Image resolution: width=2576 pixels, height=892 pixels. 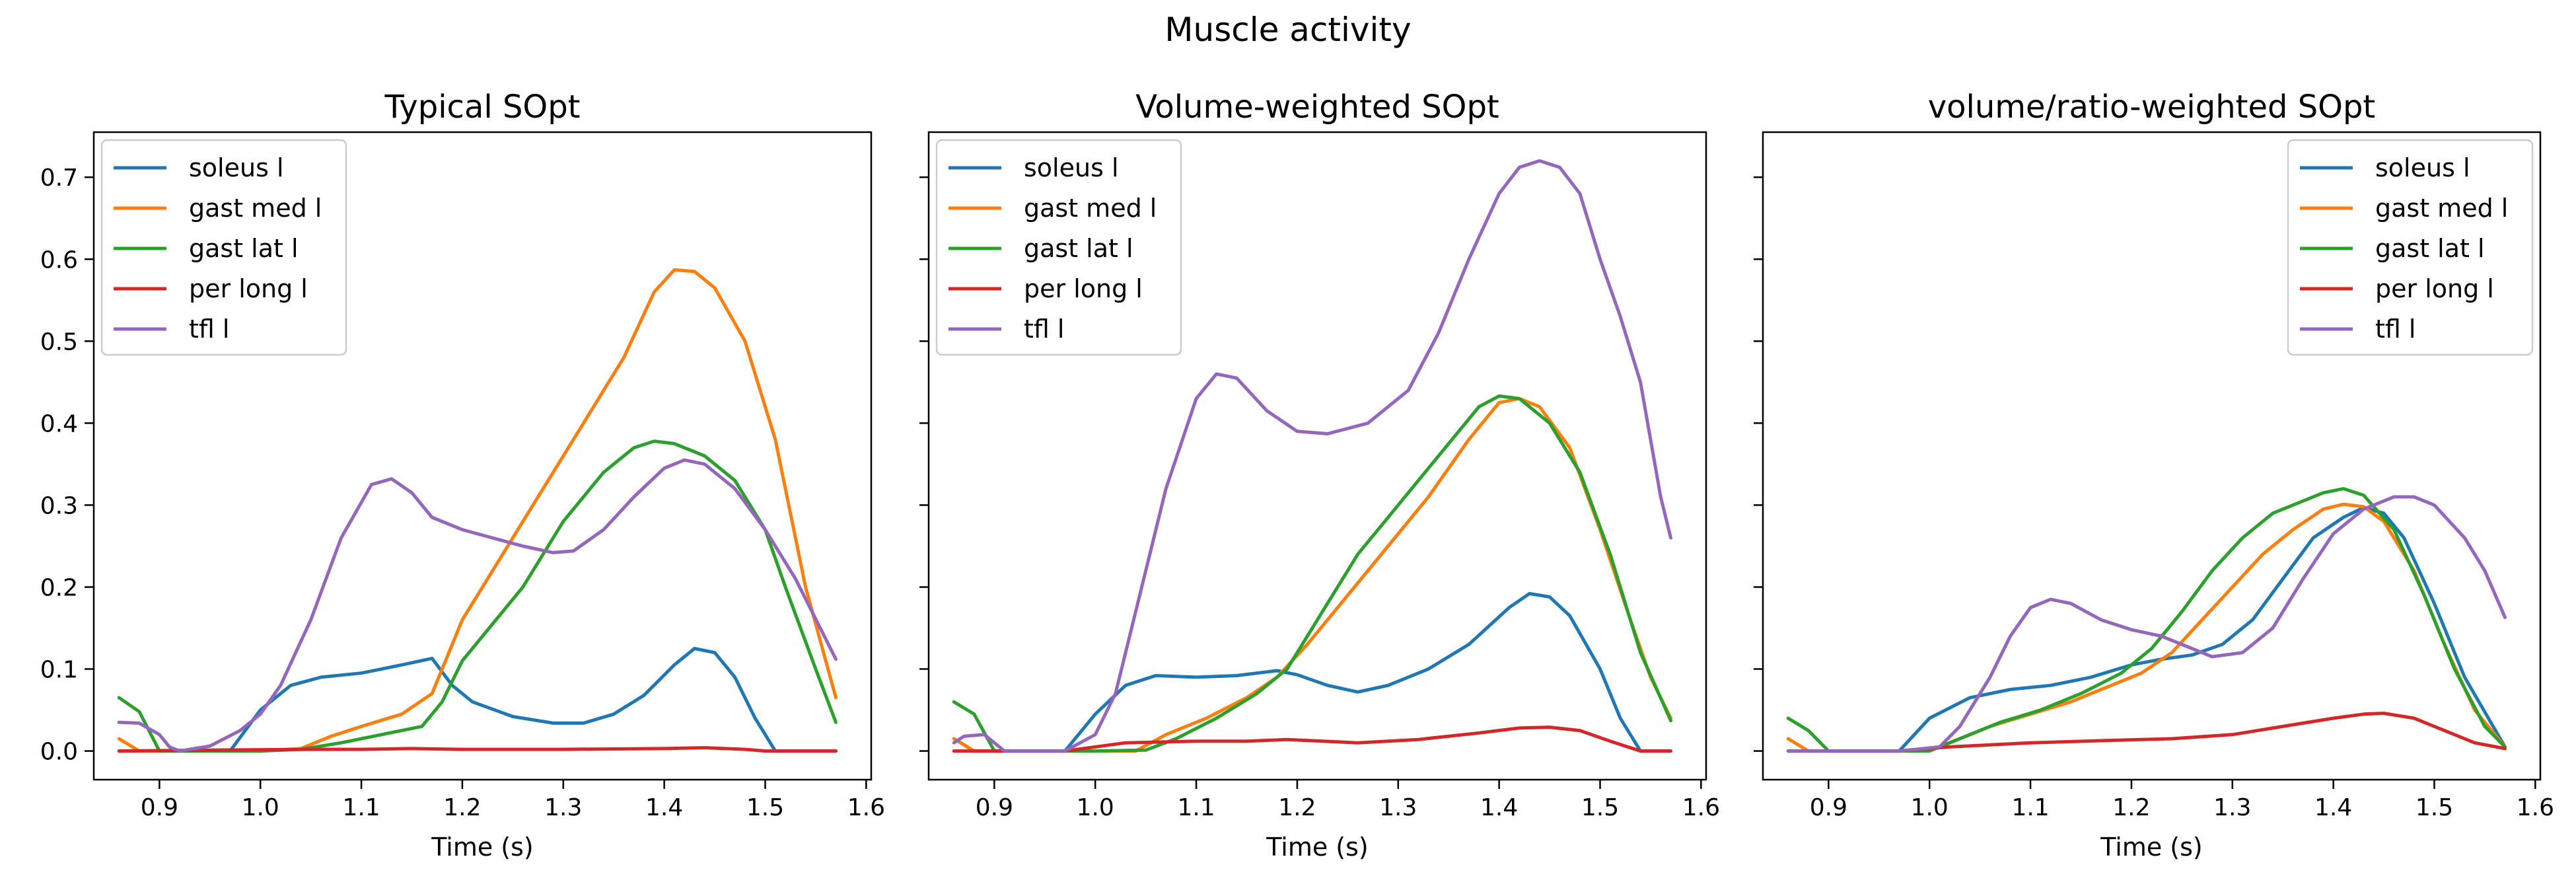 I want to click on series-lines, so click(x=2146, y=620).